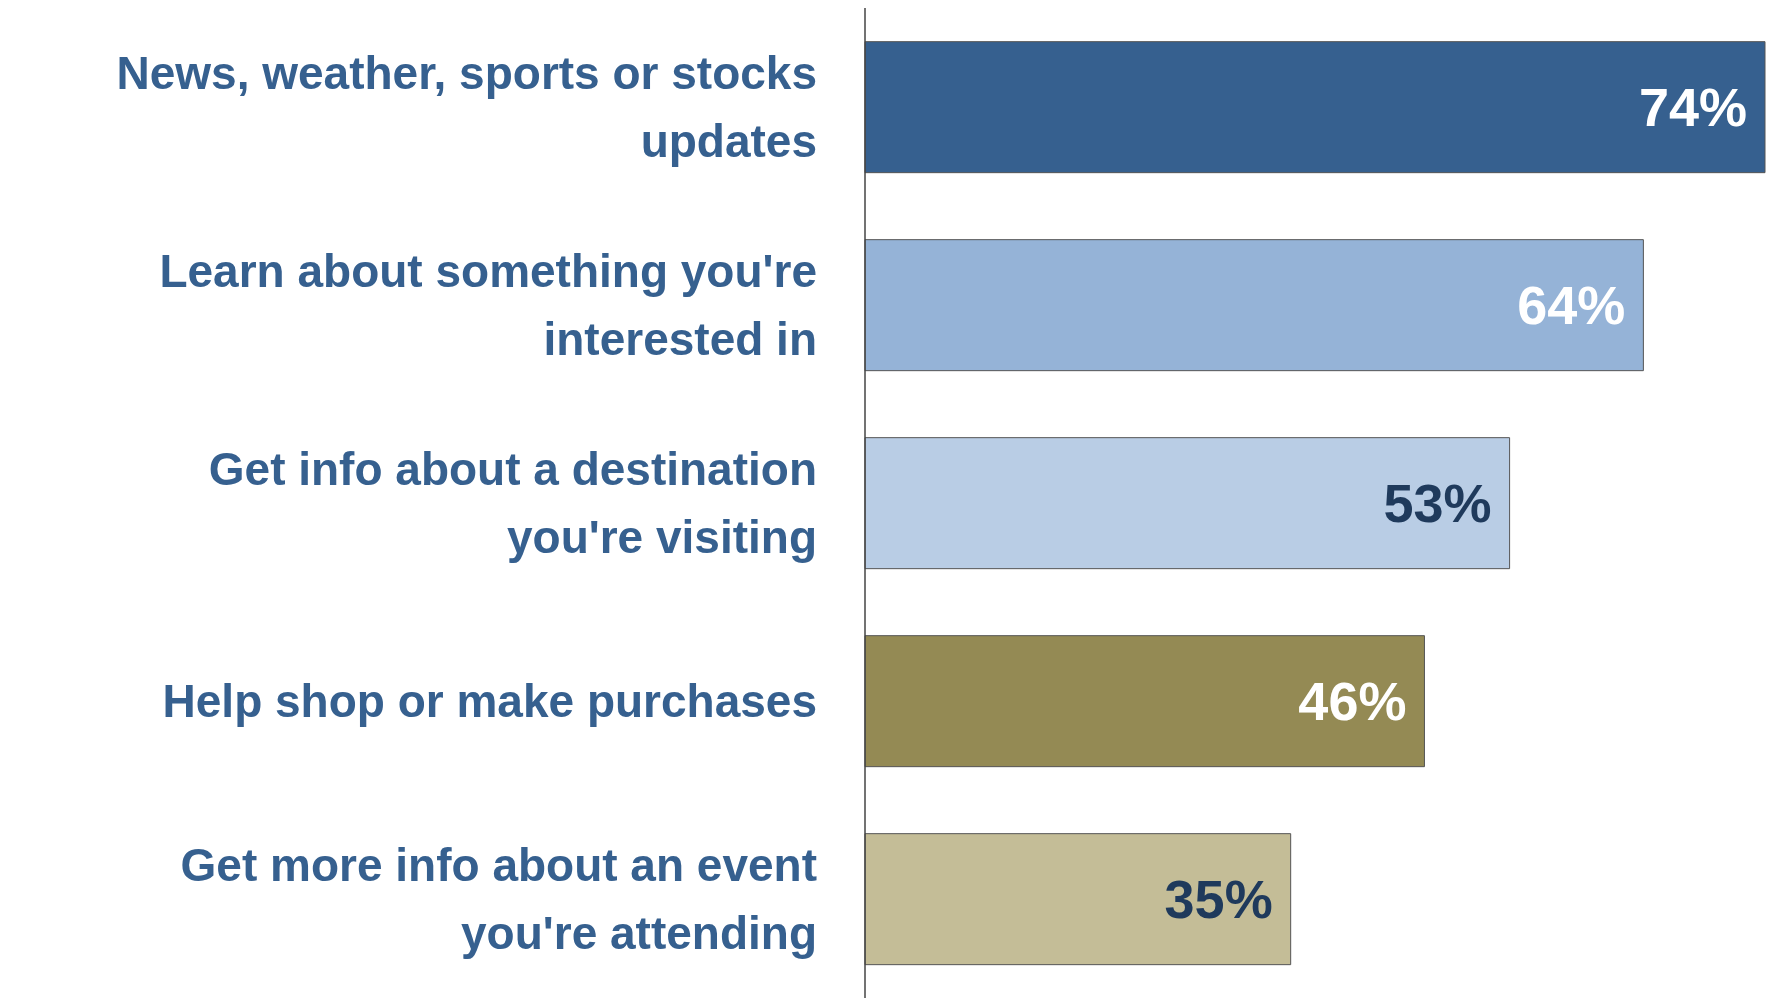  I want to click on data-label: 53%, so click(1437, 503).